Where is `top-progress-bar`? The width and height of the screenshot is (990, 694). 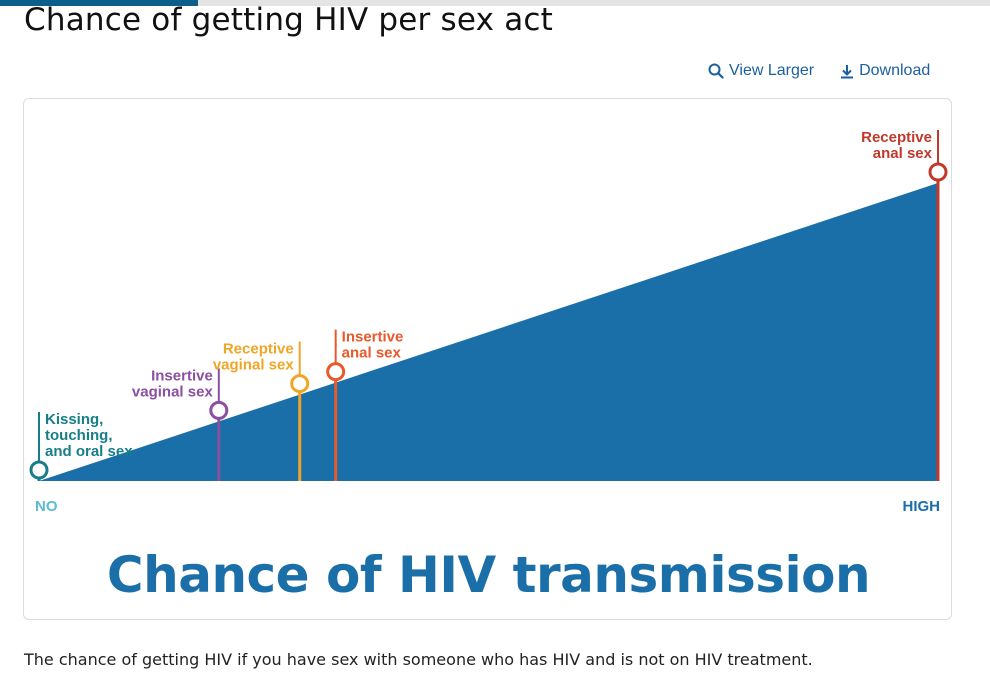
top-progress-bar is located at coordinates (495, 3).